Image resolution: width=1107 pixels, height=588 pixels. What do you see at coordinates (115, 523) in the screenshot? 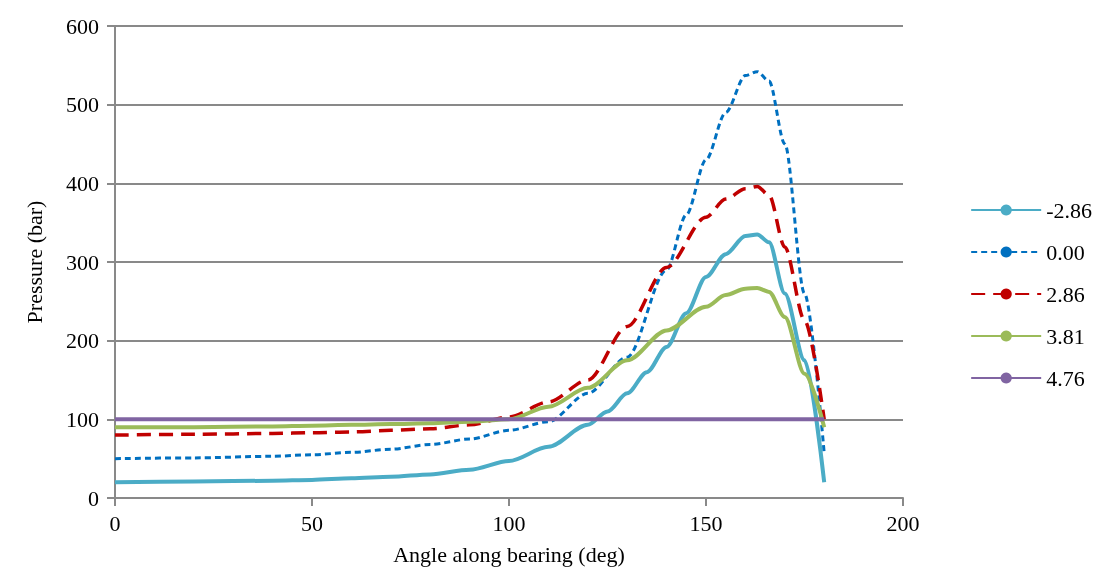
I see `x-tick-label: 0` at bounding box center [115, 523].